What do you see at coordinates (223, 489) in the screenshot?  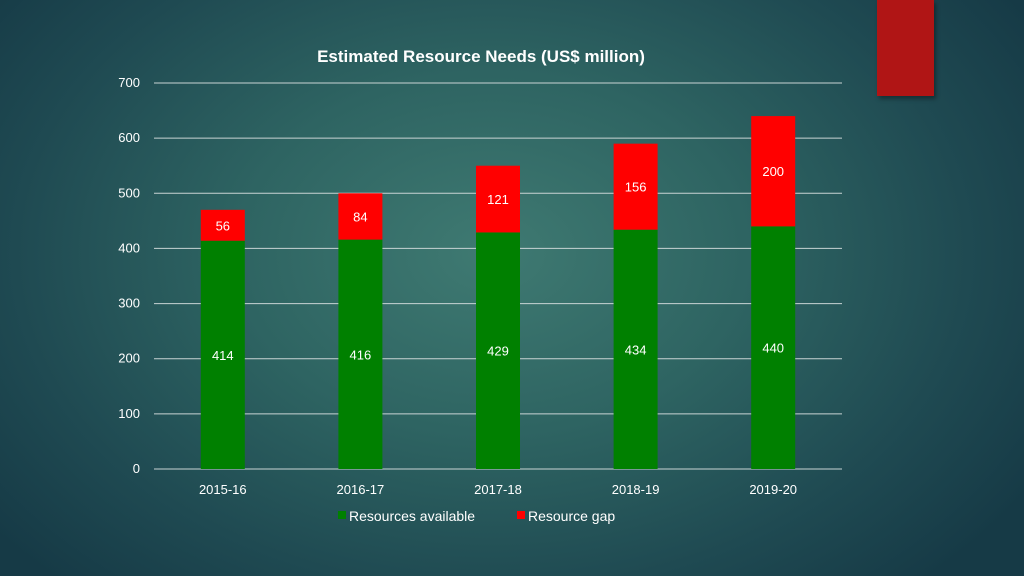 I see `x-tick-label: 2015-16` at bounding box center [223, 489].